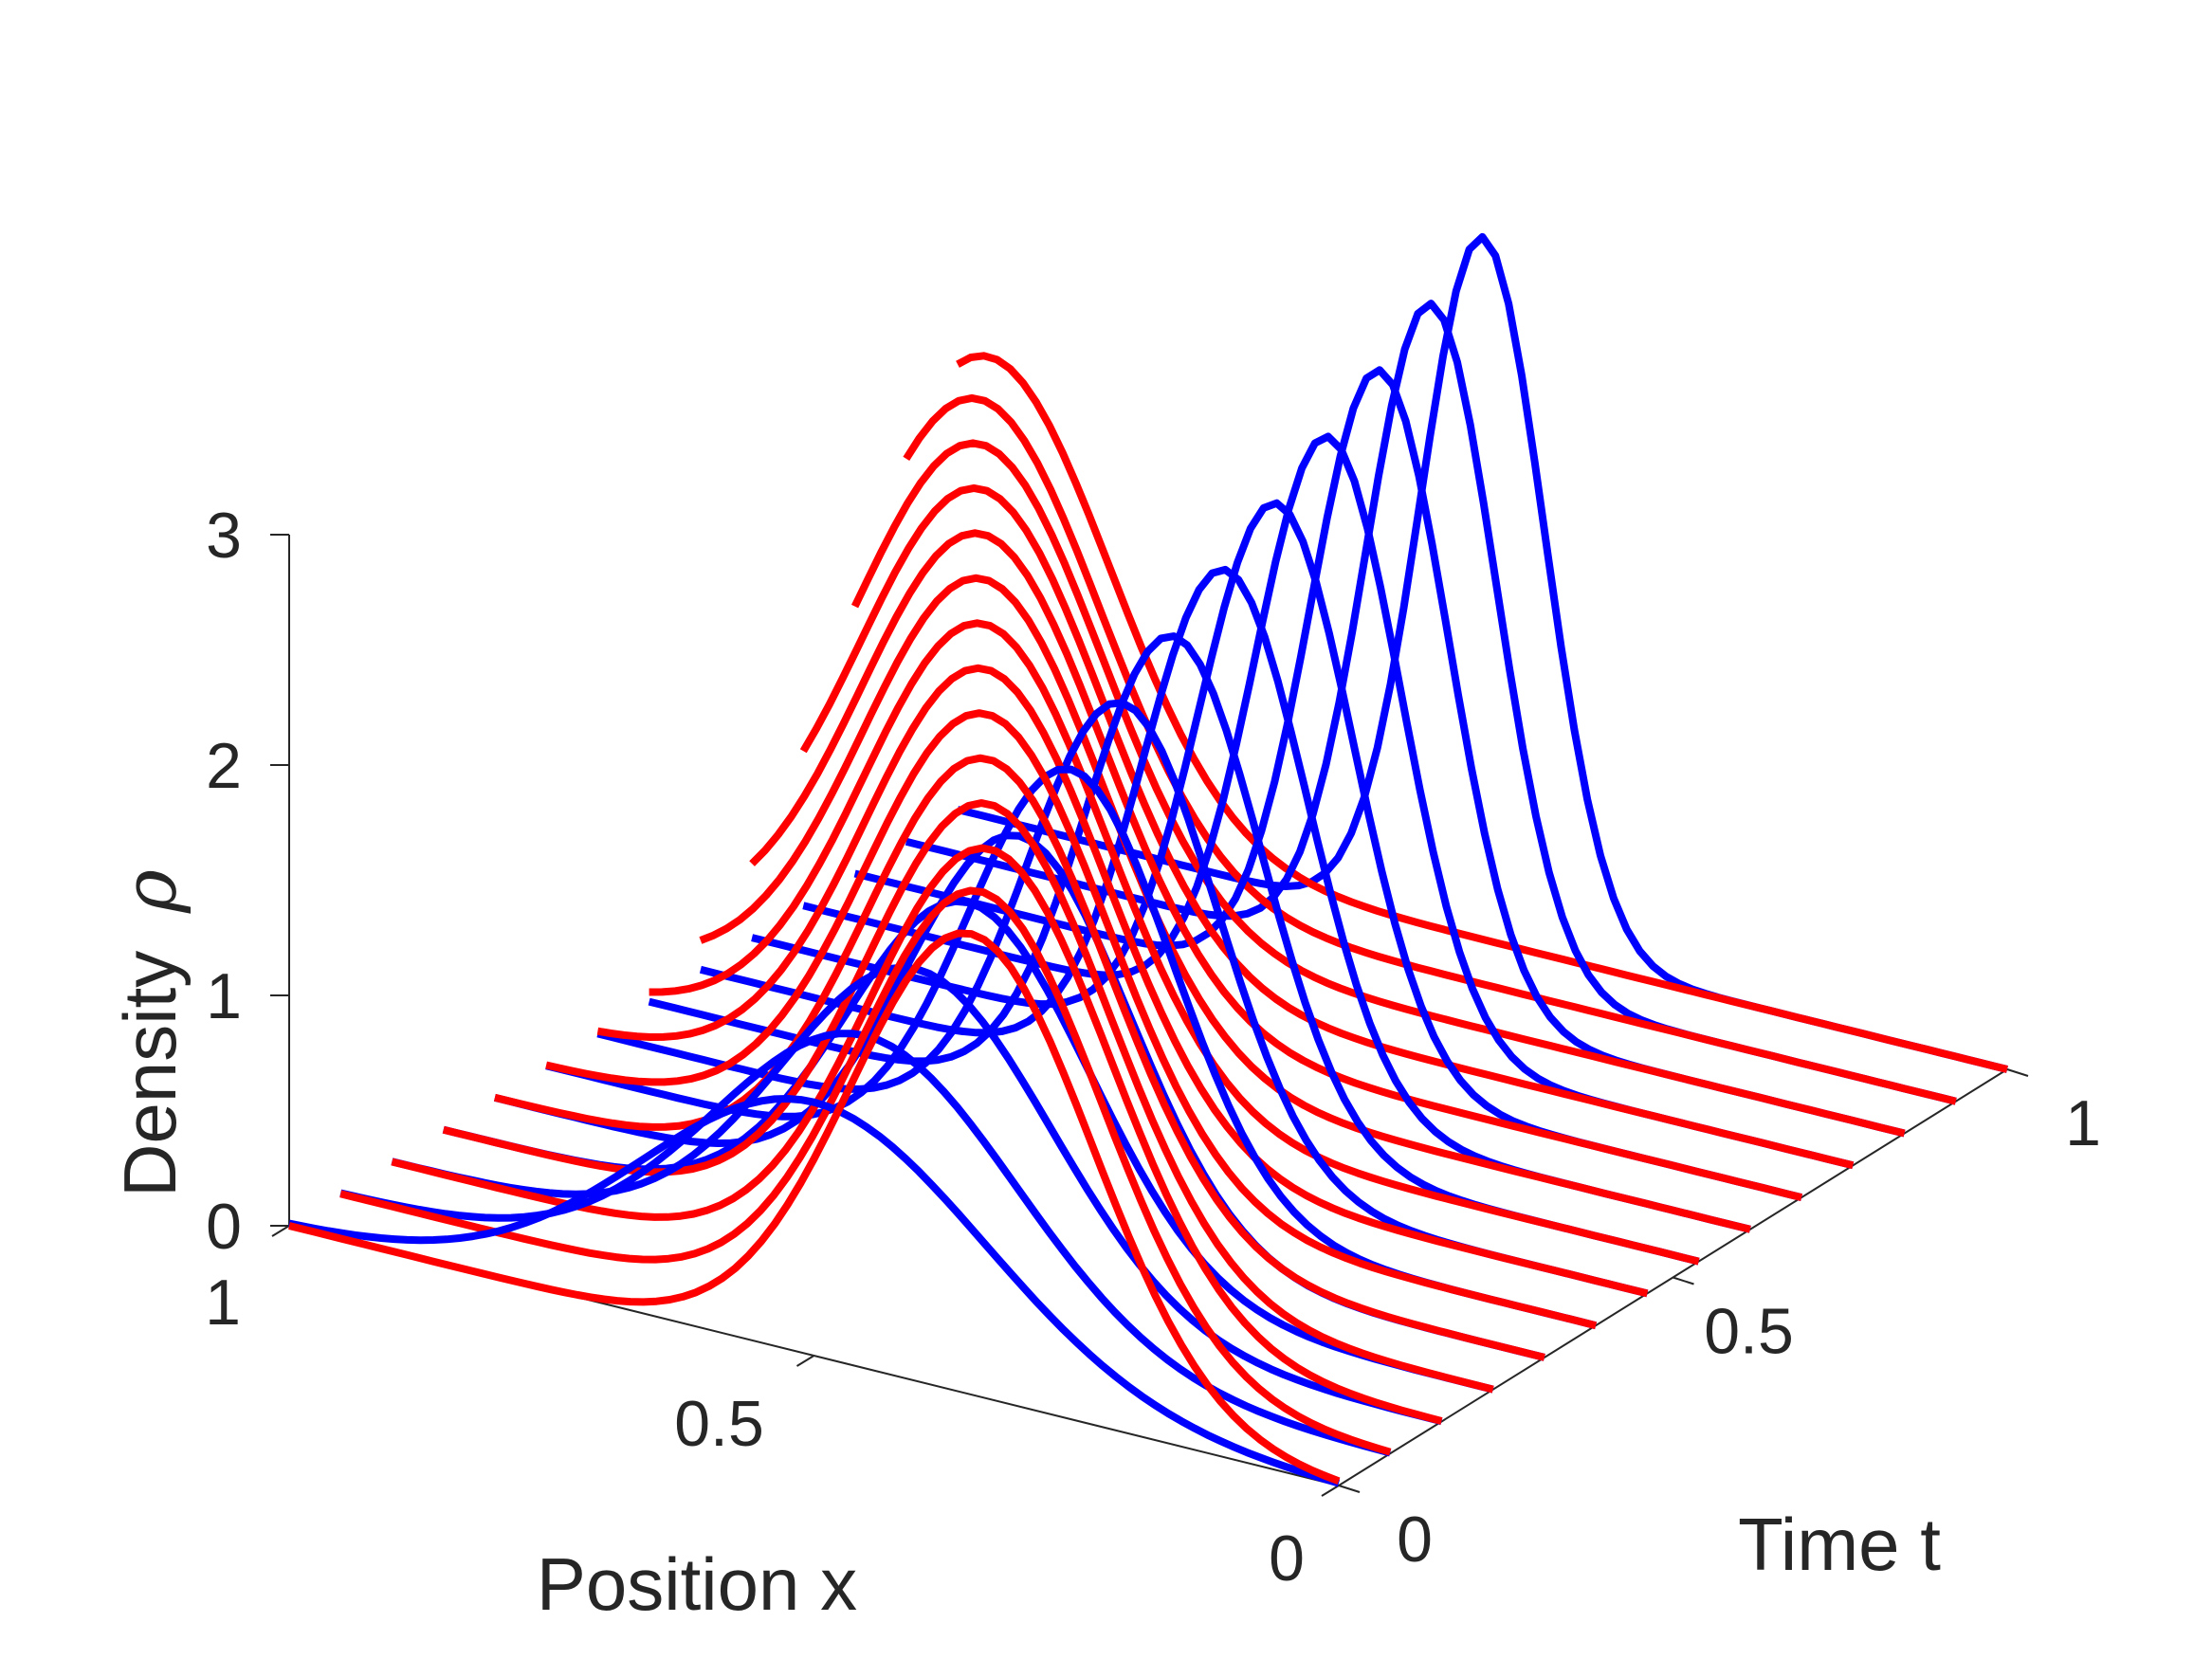  Describe the element at coordinates (1287, 1558) in the screenshot. I see `x-tick-label: 0` at that location.